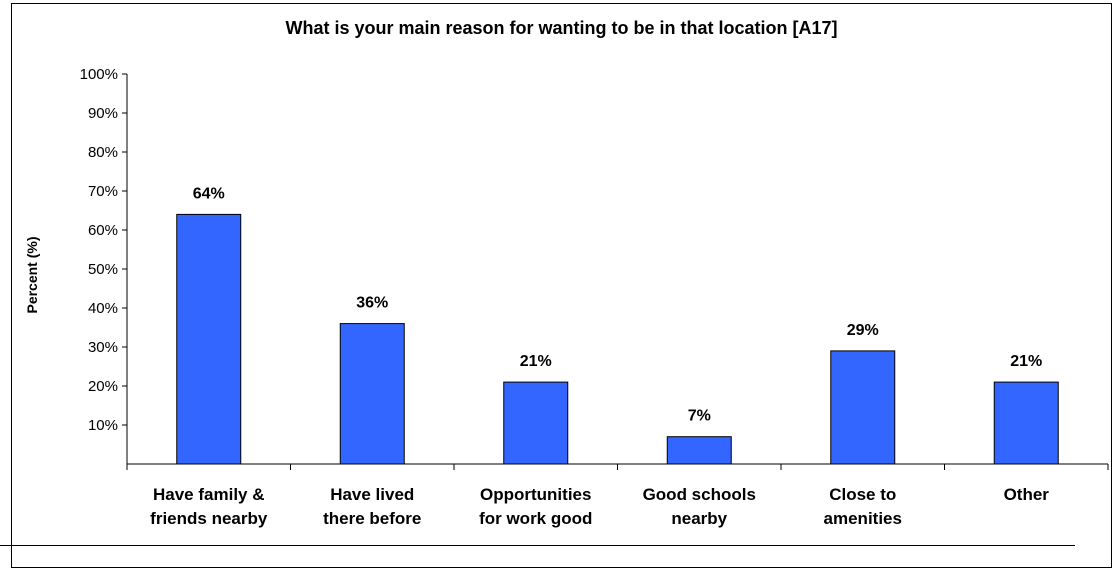 This screenshot has width=1117, height=571. I want to click on data-label: 36%, so click(372, 303).